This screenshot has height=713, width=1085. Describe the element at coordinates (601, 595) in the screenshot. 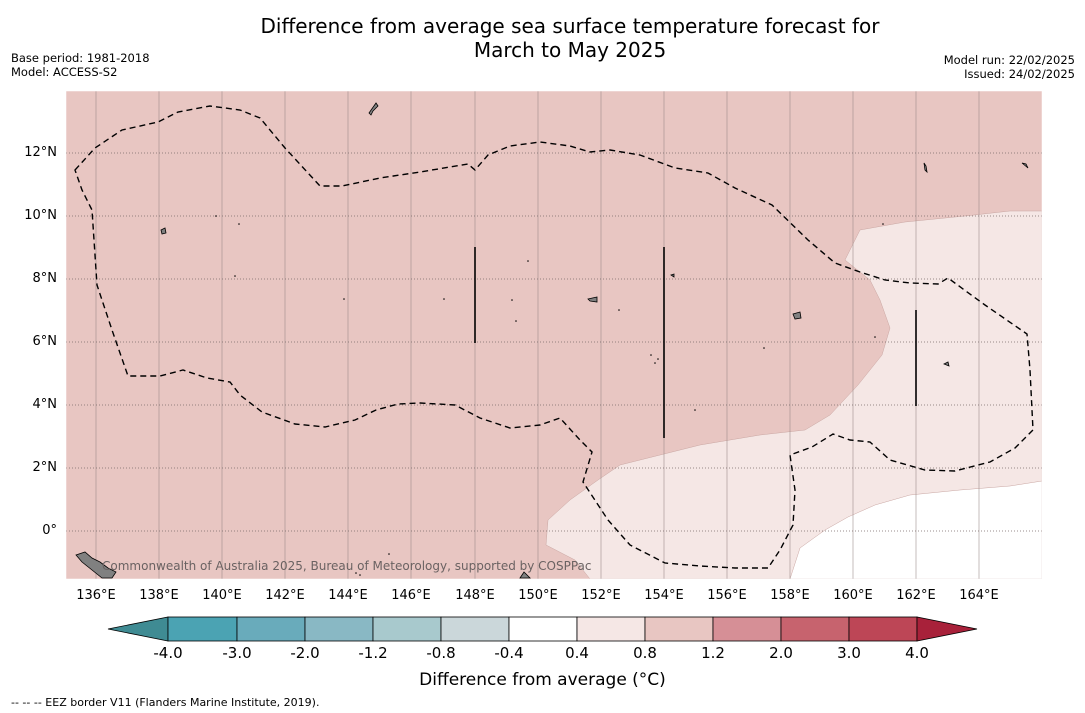

I see `lon-label-152e: 152°E` at that location.